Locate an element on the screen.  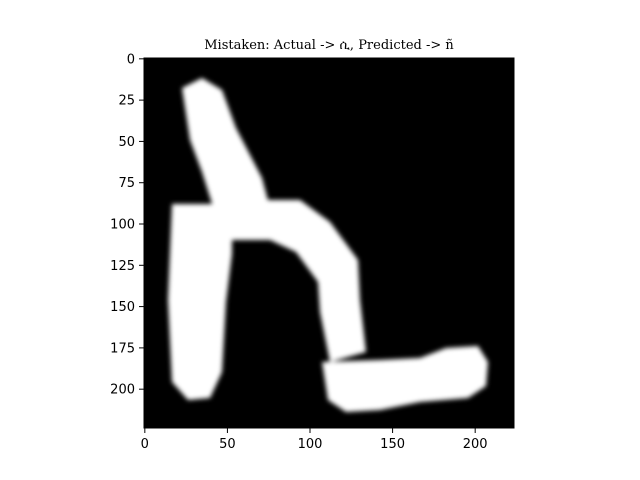
y-tick-label: 50 is located at coordinates (126, 142).